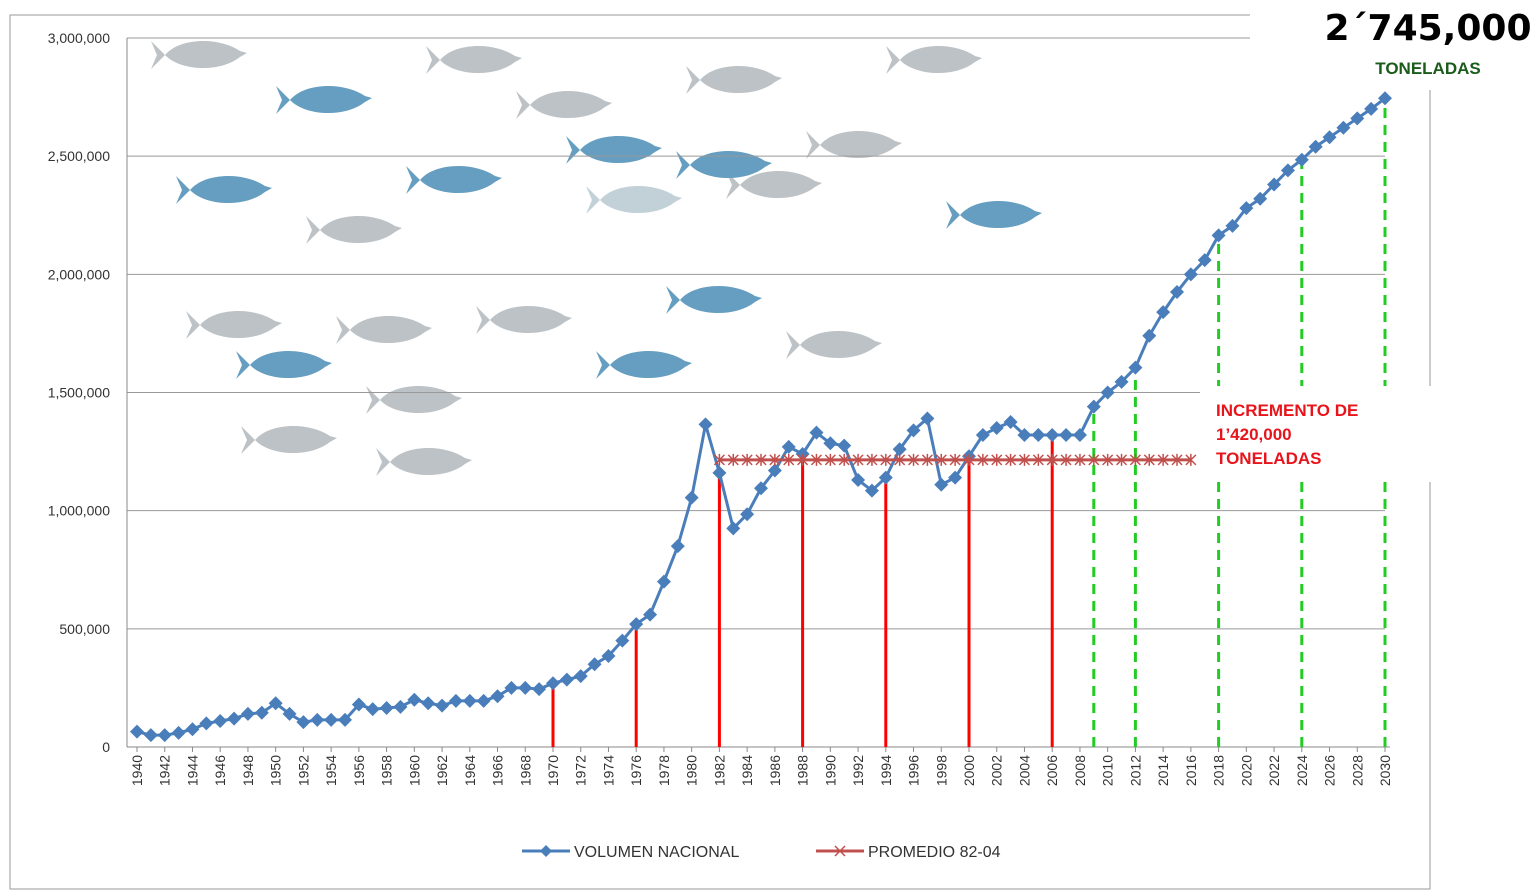  Describe the element at coordinates (192, 770) in the screenshot. I see `x-tick-label: 1944` at that location.